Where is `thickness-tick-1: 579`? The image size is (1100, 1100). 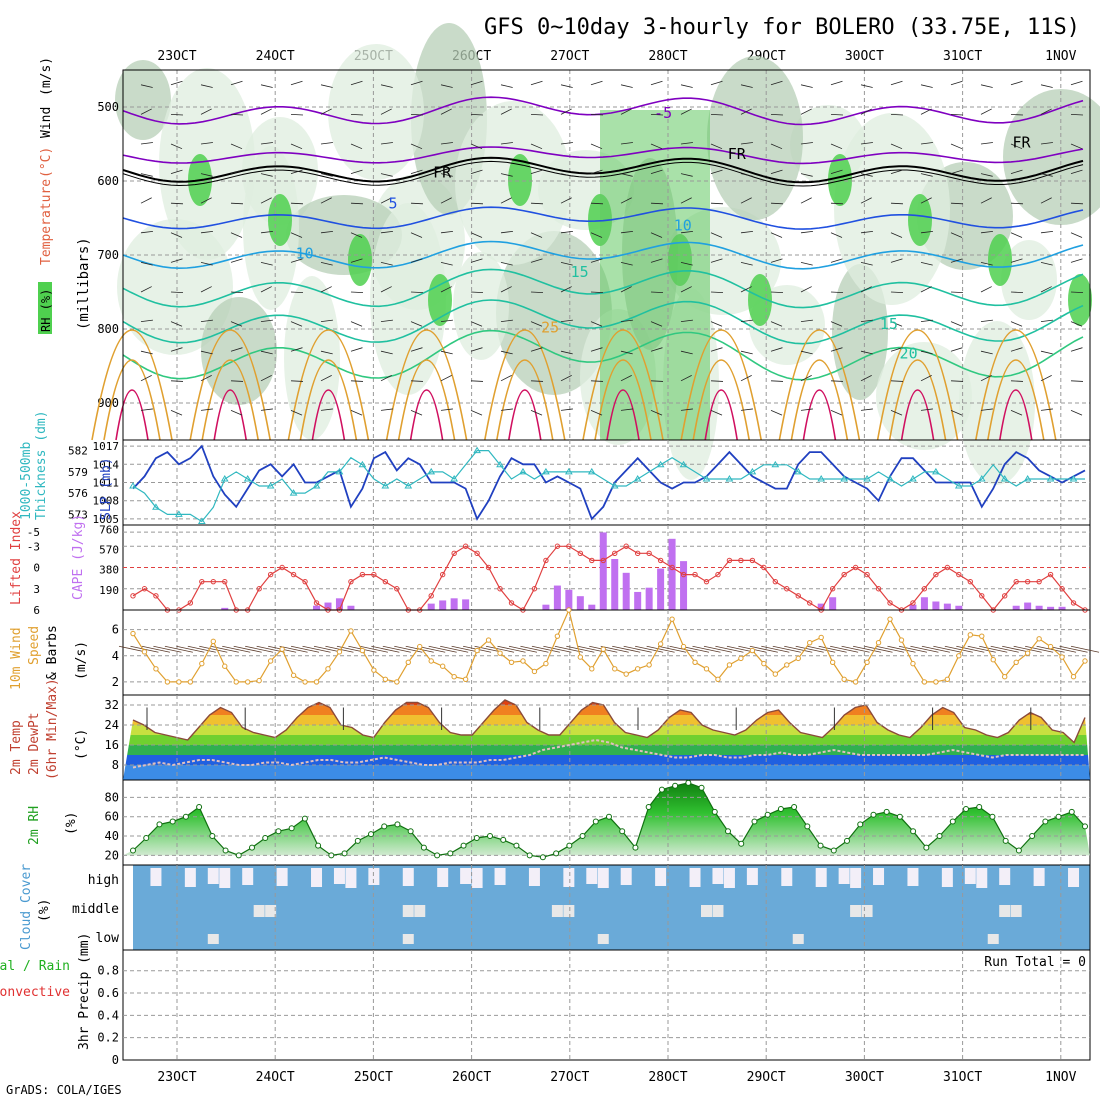
thickness-tick-1: 579 is located at coordinates (78, 472).